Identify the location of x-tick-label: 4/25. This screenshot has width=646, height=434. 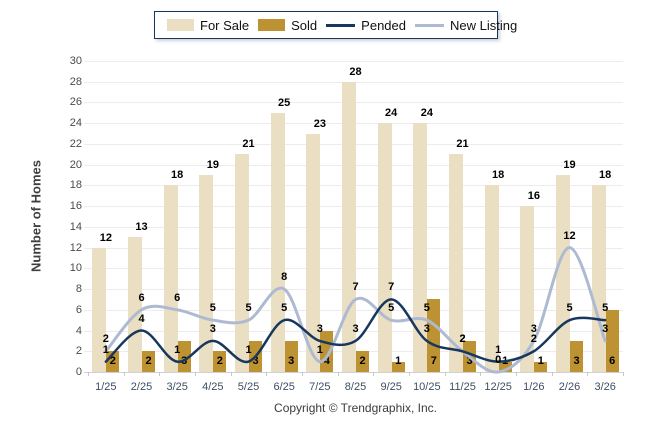
(213, 387).